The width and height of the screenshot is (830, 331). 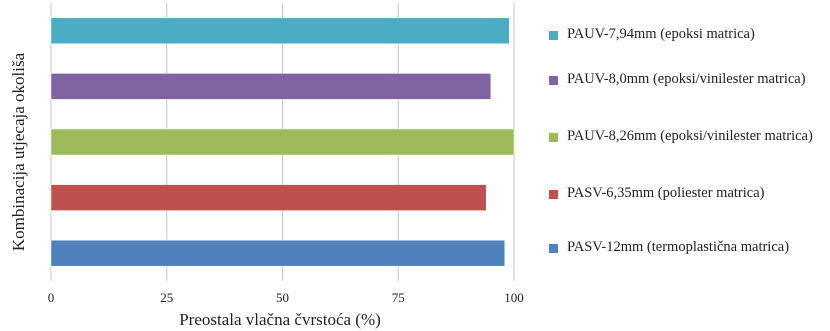 I want to click on legend-label: PASV-12mm (termoplastična matrica), so click(x=678, y=247).